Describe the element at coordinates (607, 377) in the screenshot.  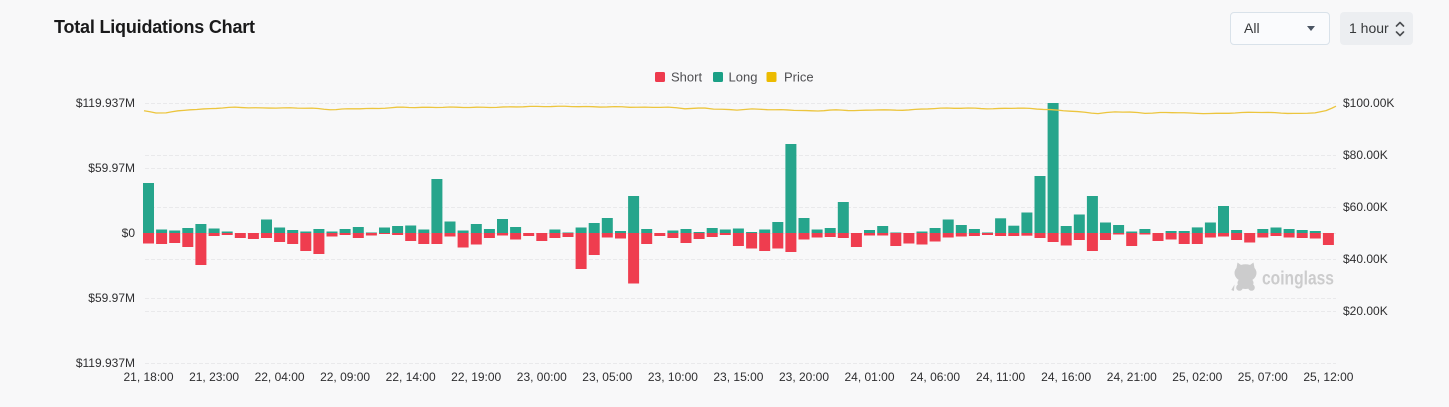
I see `svg-text: 23, 05:00` at that location.